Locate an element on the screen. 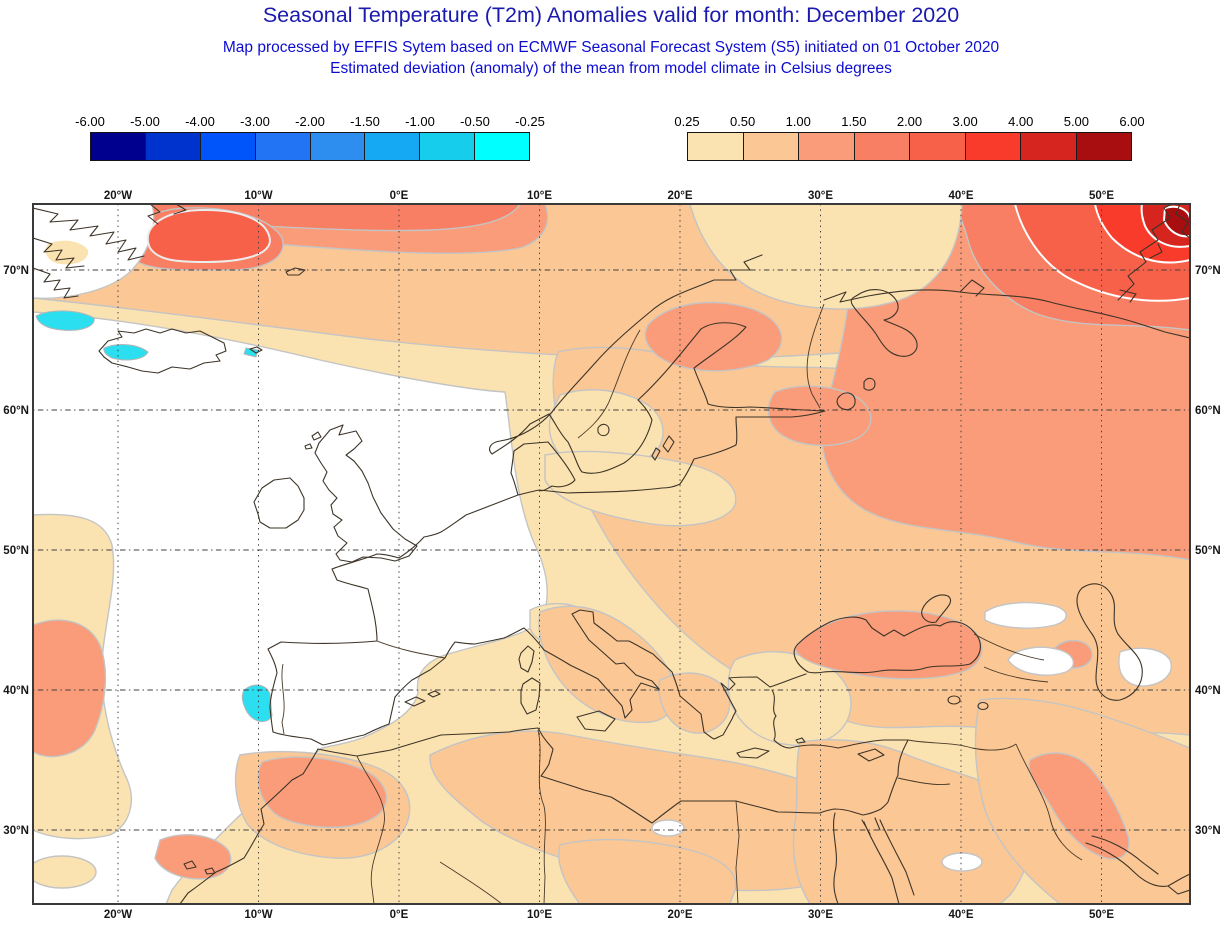 The width and height of the screenshot is (1222, 926). coast-turkey-levant-africa is located at coordinates (613, 756).